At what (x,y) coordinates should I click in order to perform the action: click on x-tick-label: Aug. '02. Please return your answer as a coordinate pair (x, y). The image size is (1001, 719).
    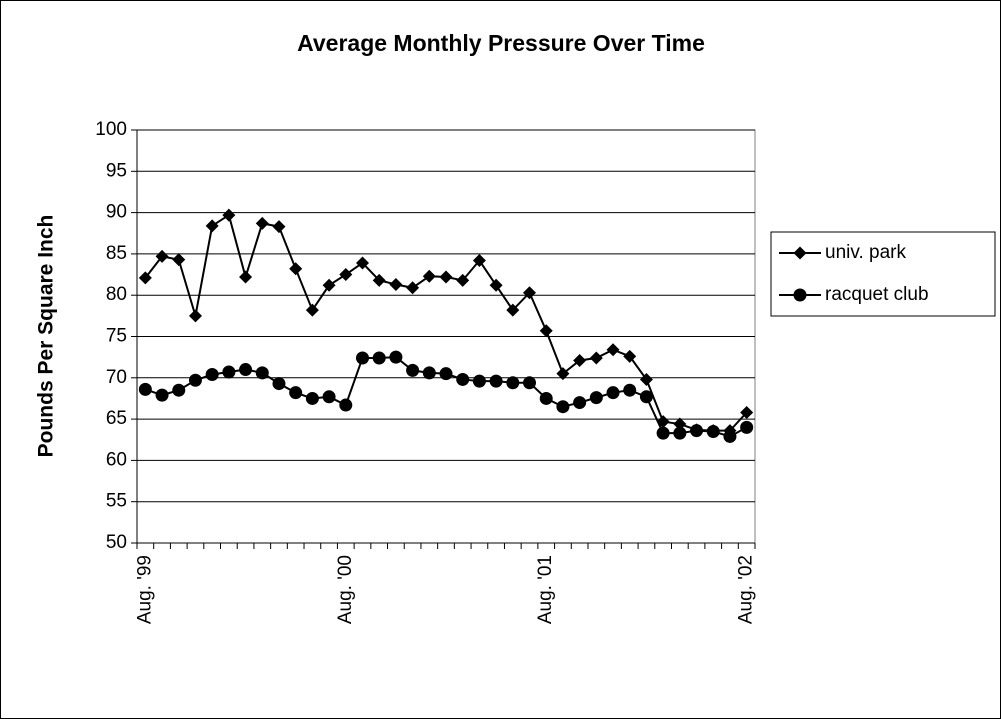
    Looking at the image, I should click on (746, 589).